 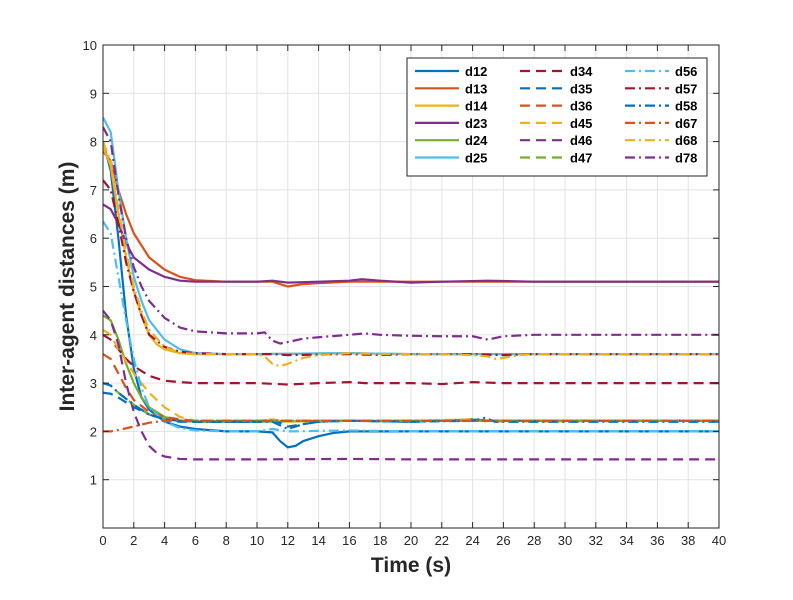 I want to click on x-tick-label: 22, so click(x=442, y=540).